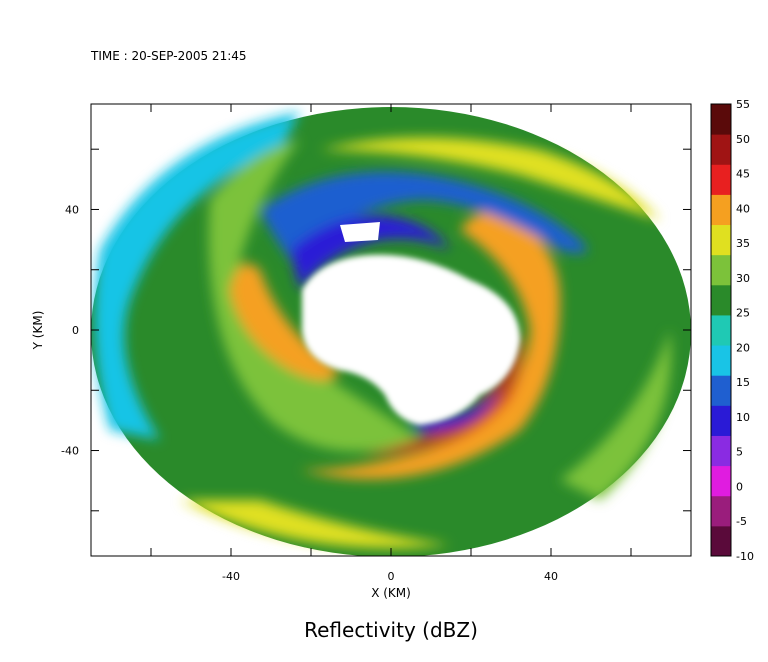 The width and height of the screenshot is (768, 662). What do you see at coordinates (743, 278) in the screenshot?
I see `colorbar-label: 30` at bounding box center [743, 278].